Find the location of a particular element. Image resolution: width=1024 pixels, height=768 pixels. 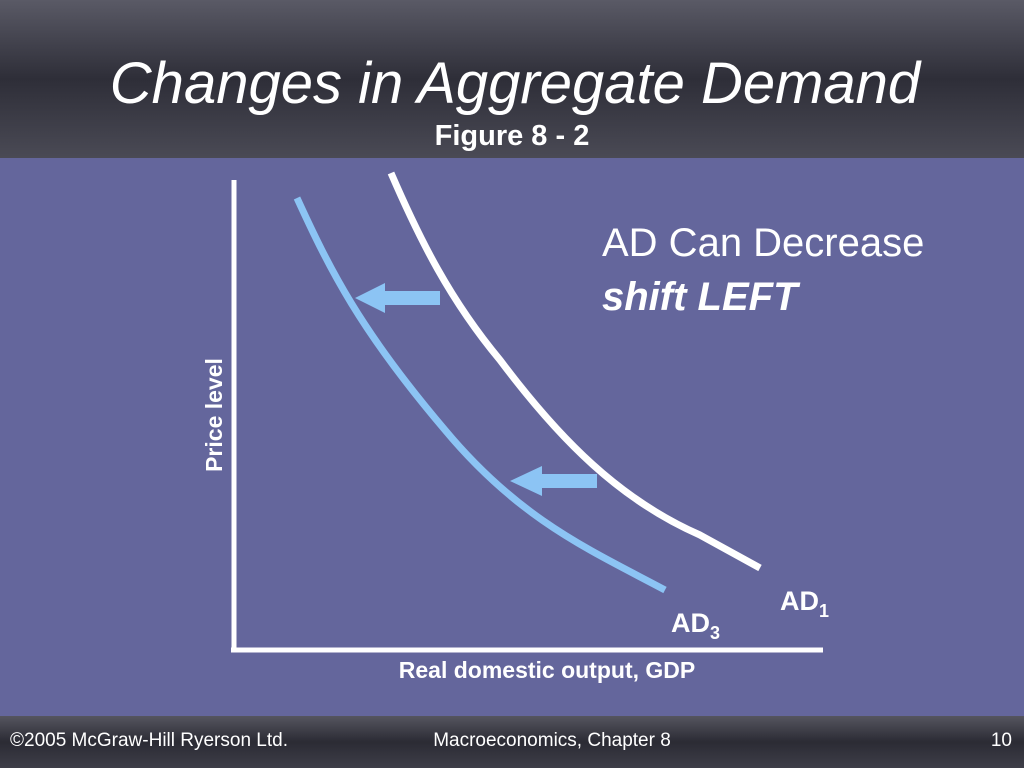

callout-line: AD Can Decrease is located at coordinates (763, 243).